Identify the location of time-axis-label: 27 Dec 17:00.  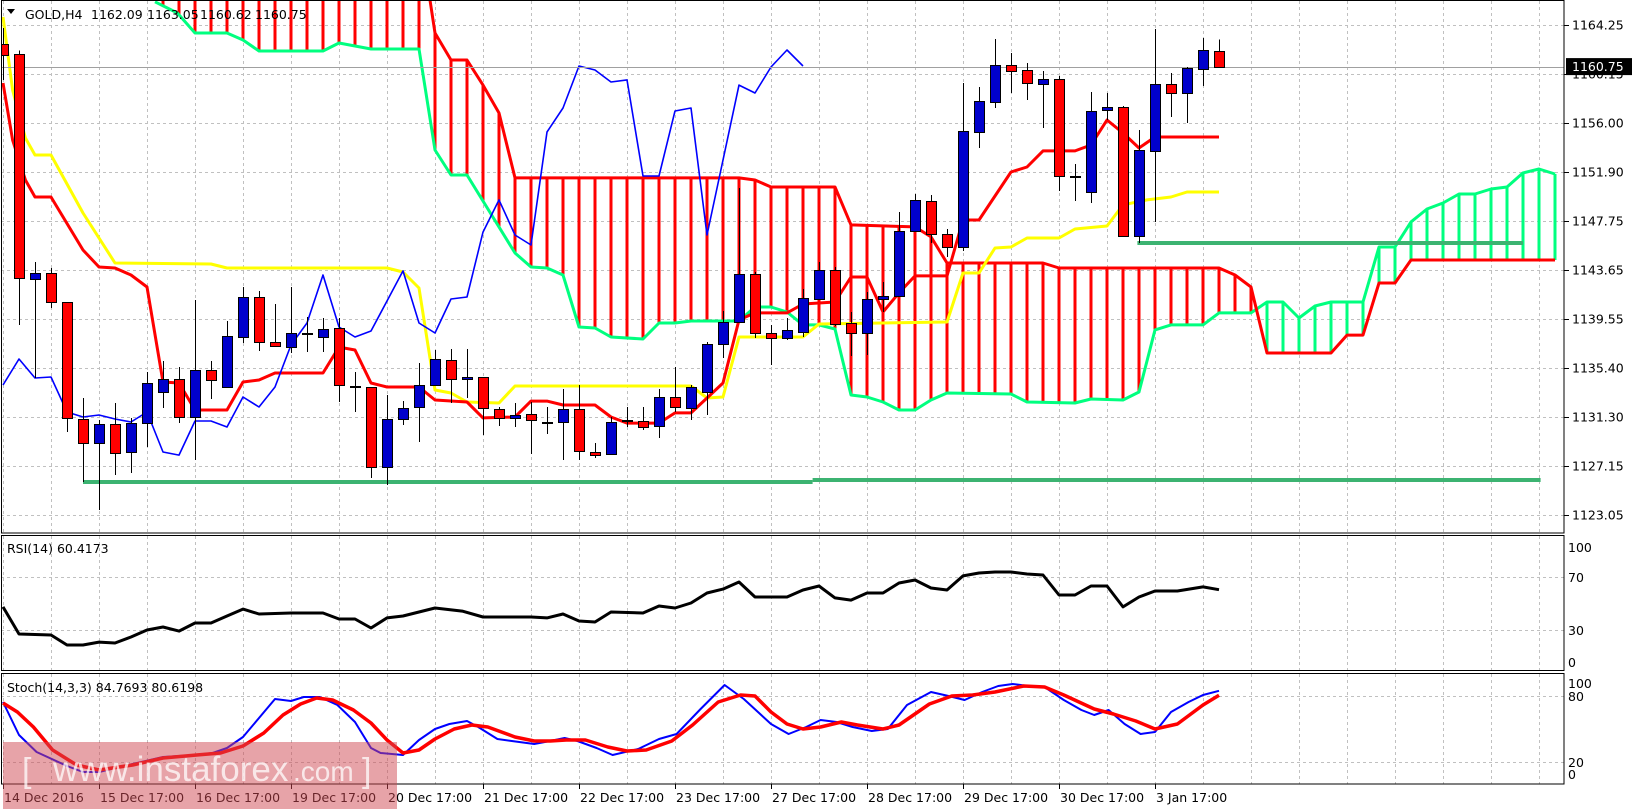
(814, 797).